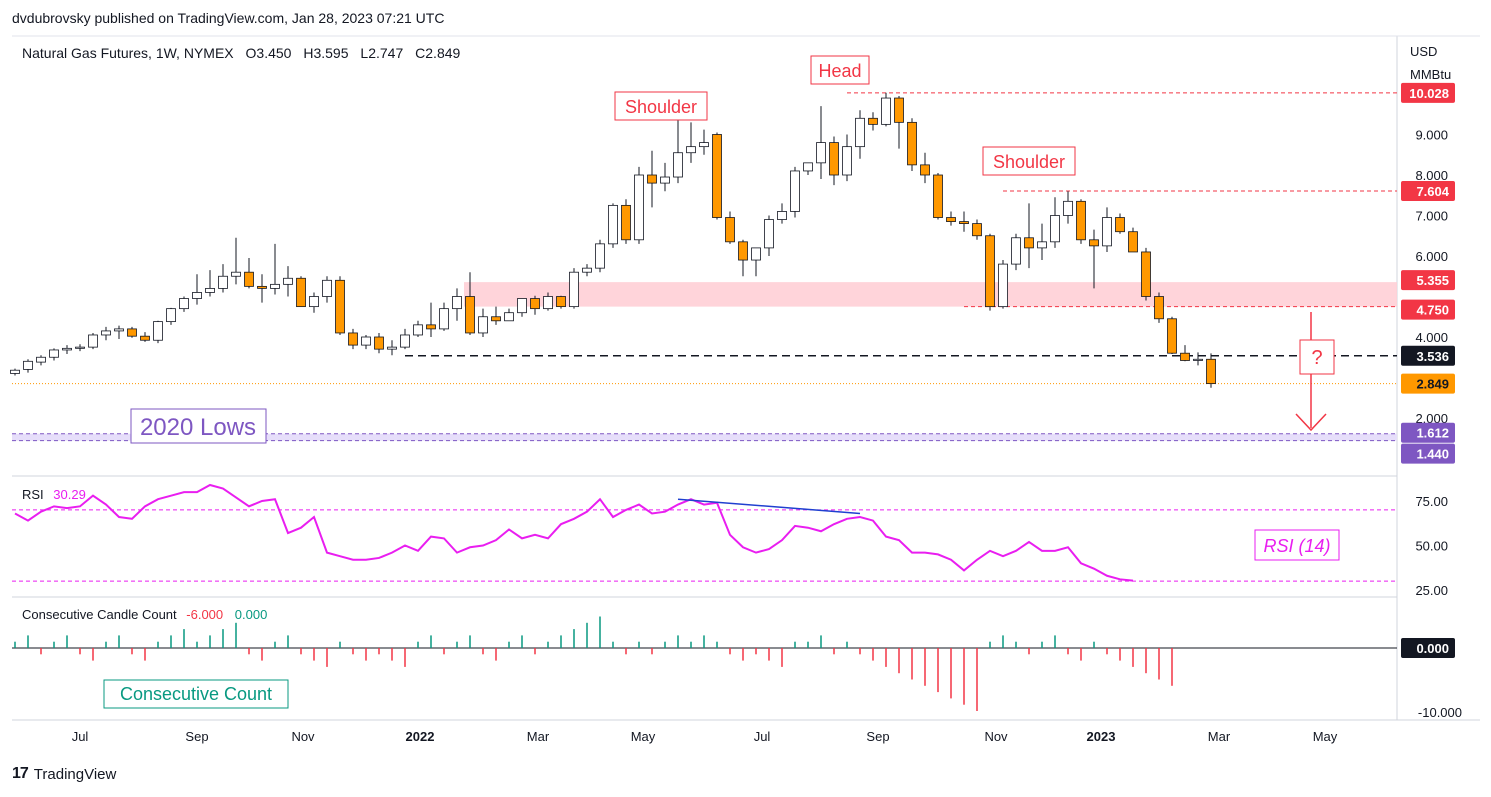 This screenshot has width=1491, height=797. Describe the element at coordinates (273, 53) in the screenshot. I see `legend-o-value: 3.450` at that location.